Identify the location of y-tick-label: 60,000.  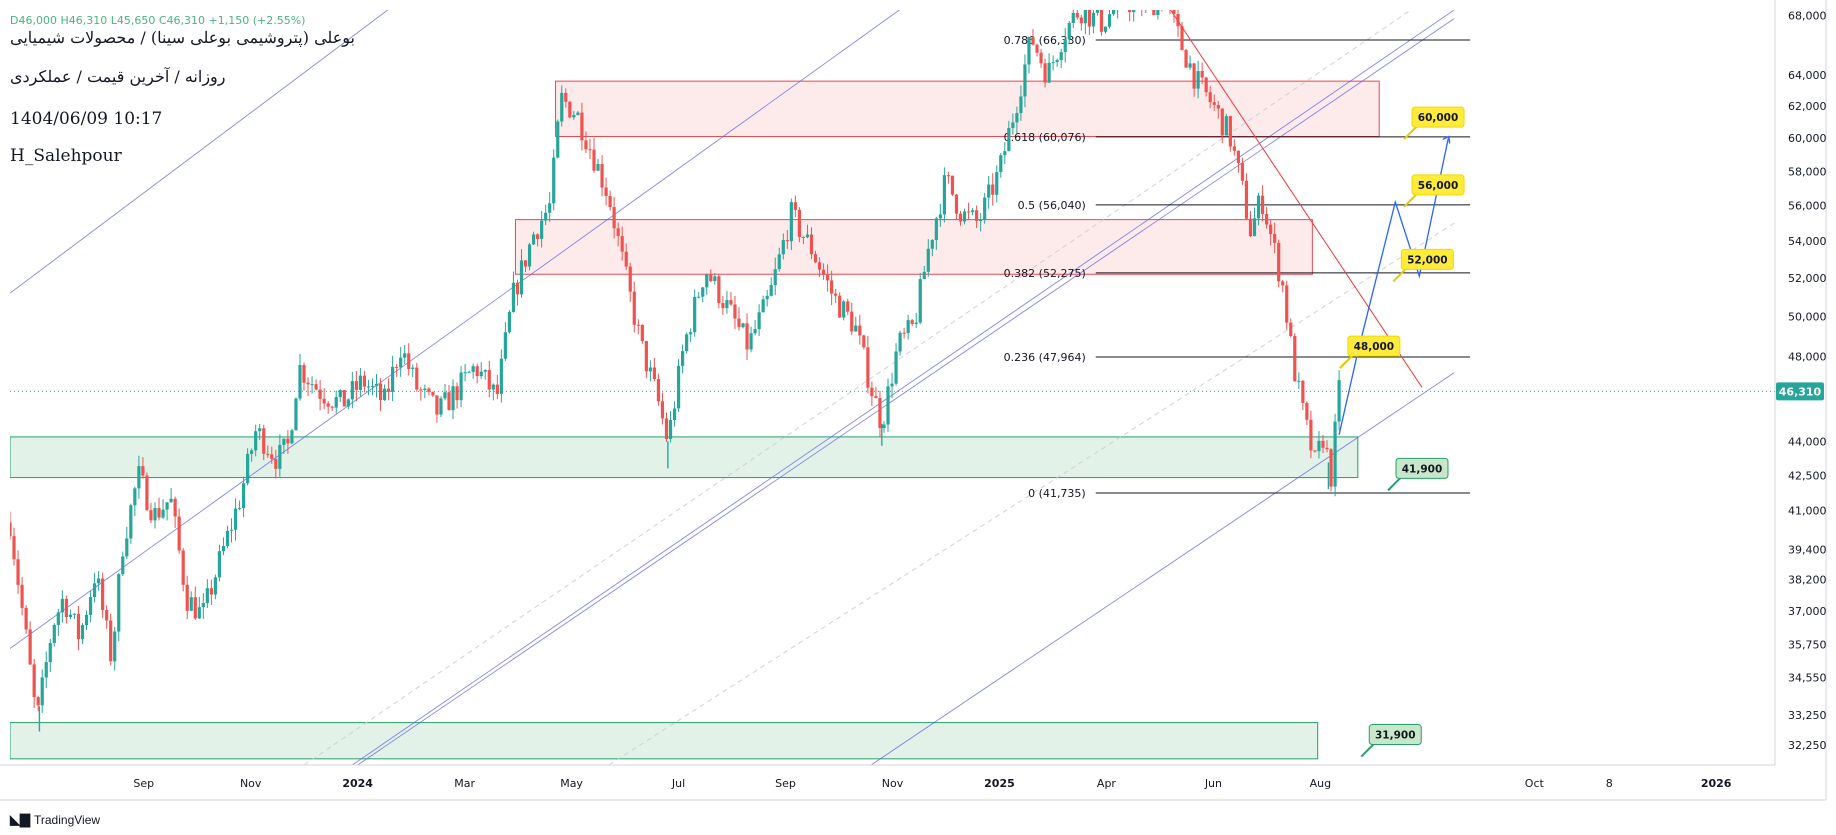
(1807, 138).